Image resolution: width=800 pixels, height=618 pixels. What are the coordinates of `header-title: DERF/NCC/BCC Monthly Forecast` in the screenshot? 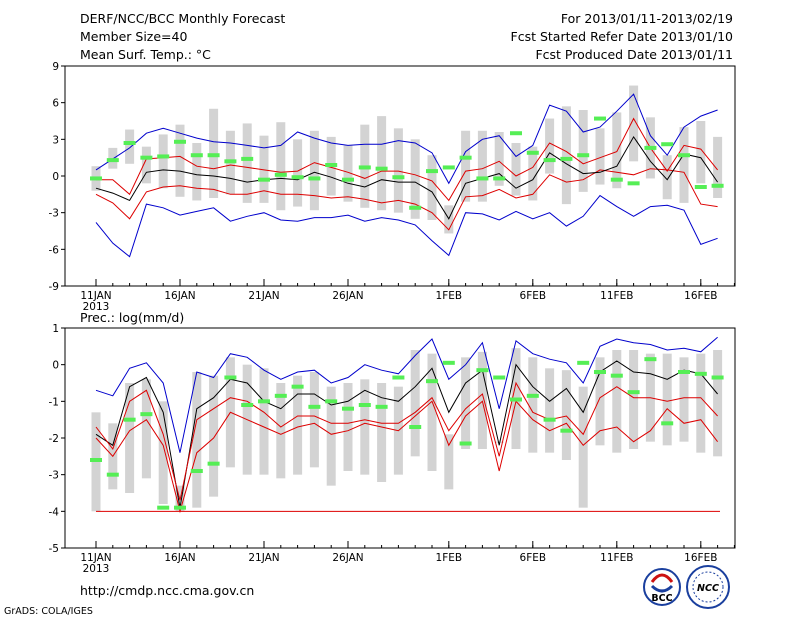 It's located at (182, 18).